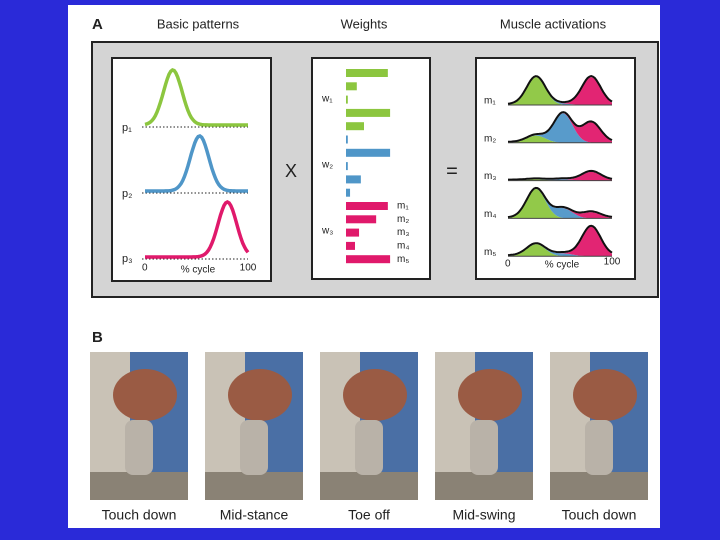 This screenshot has width=720, height=540. I want to click on weight-label: w₂, so click(327, 165).